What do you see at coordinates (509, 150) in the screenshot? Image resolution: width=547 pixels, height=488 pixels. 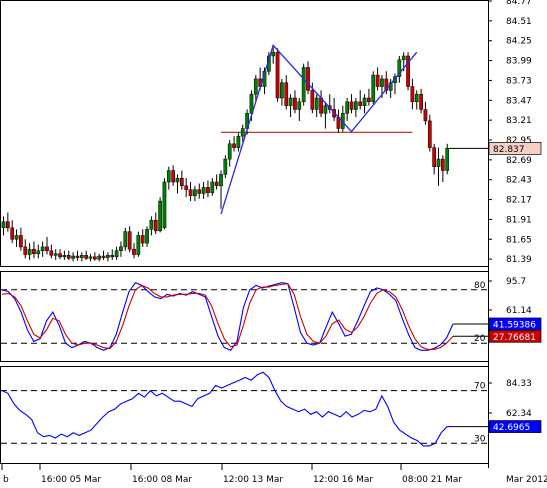 I see `last-price-value: 82.837` at bounding box center [509, 150].